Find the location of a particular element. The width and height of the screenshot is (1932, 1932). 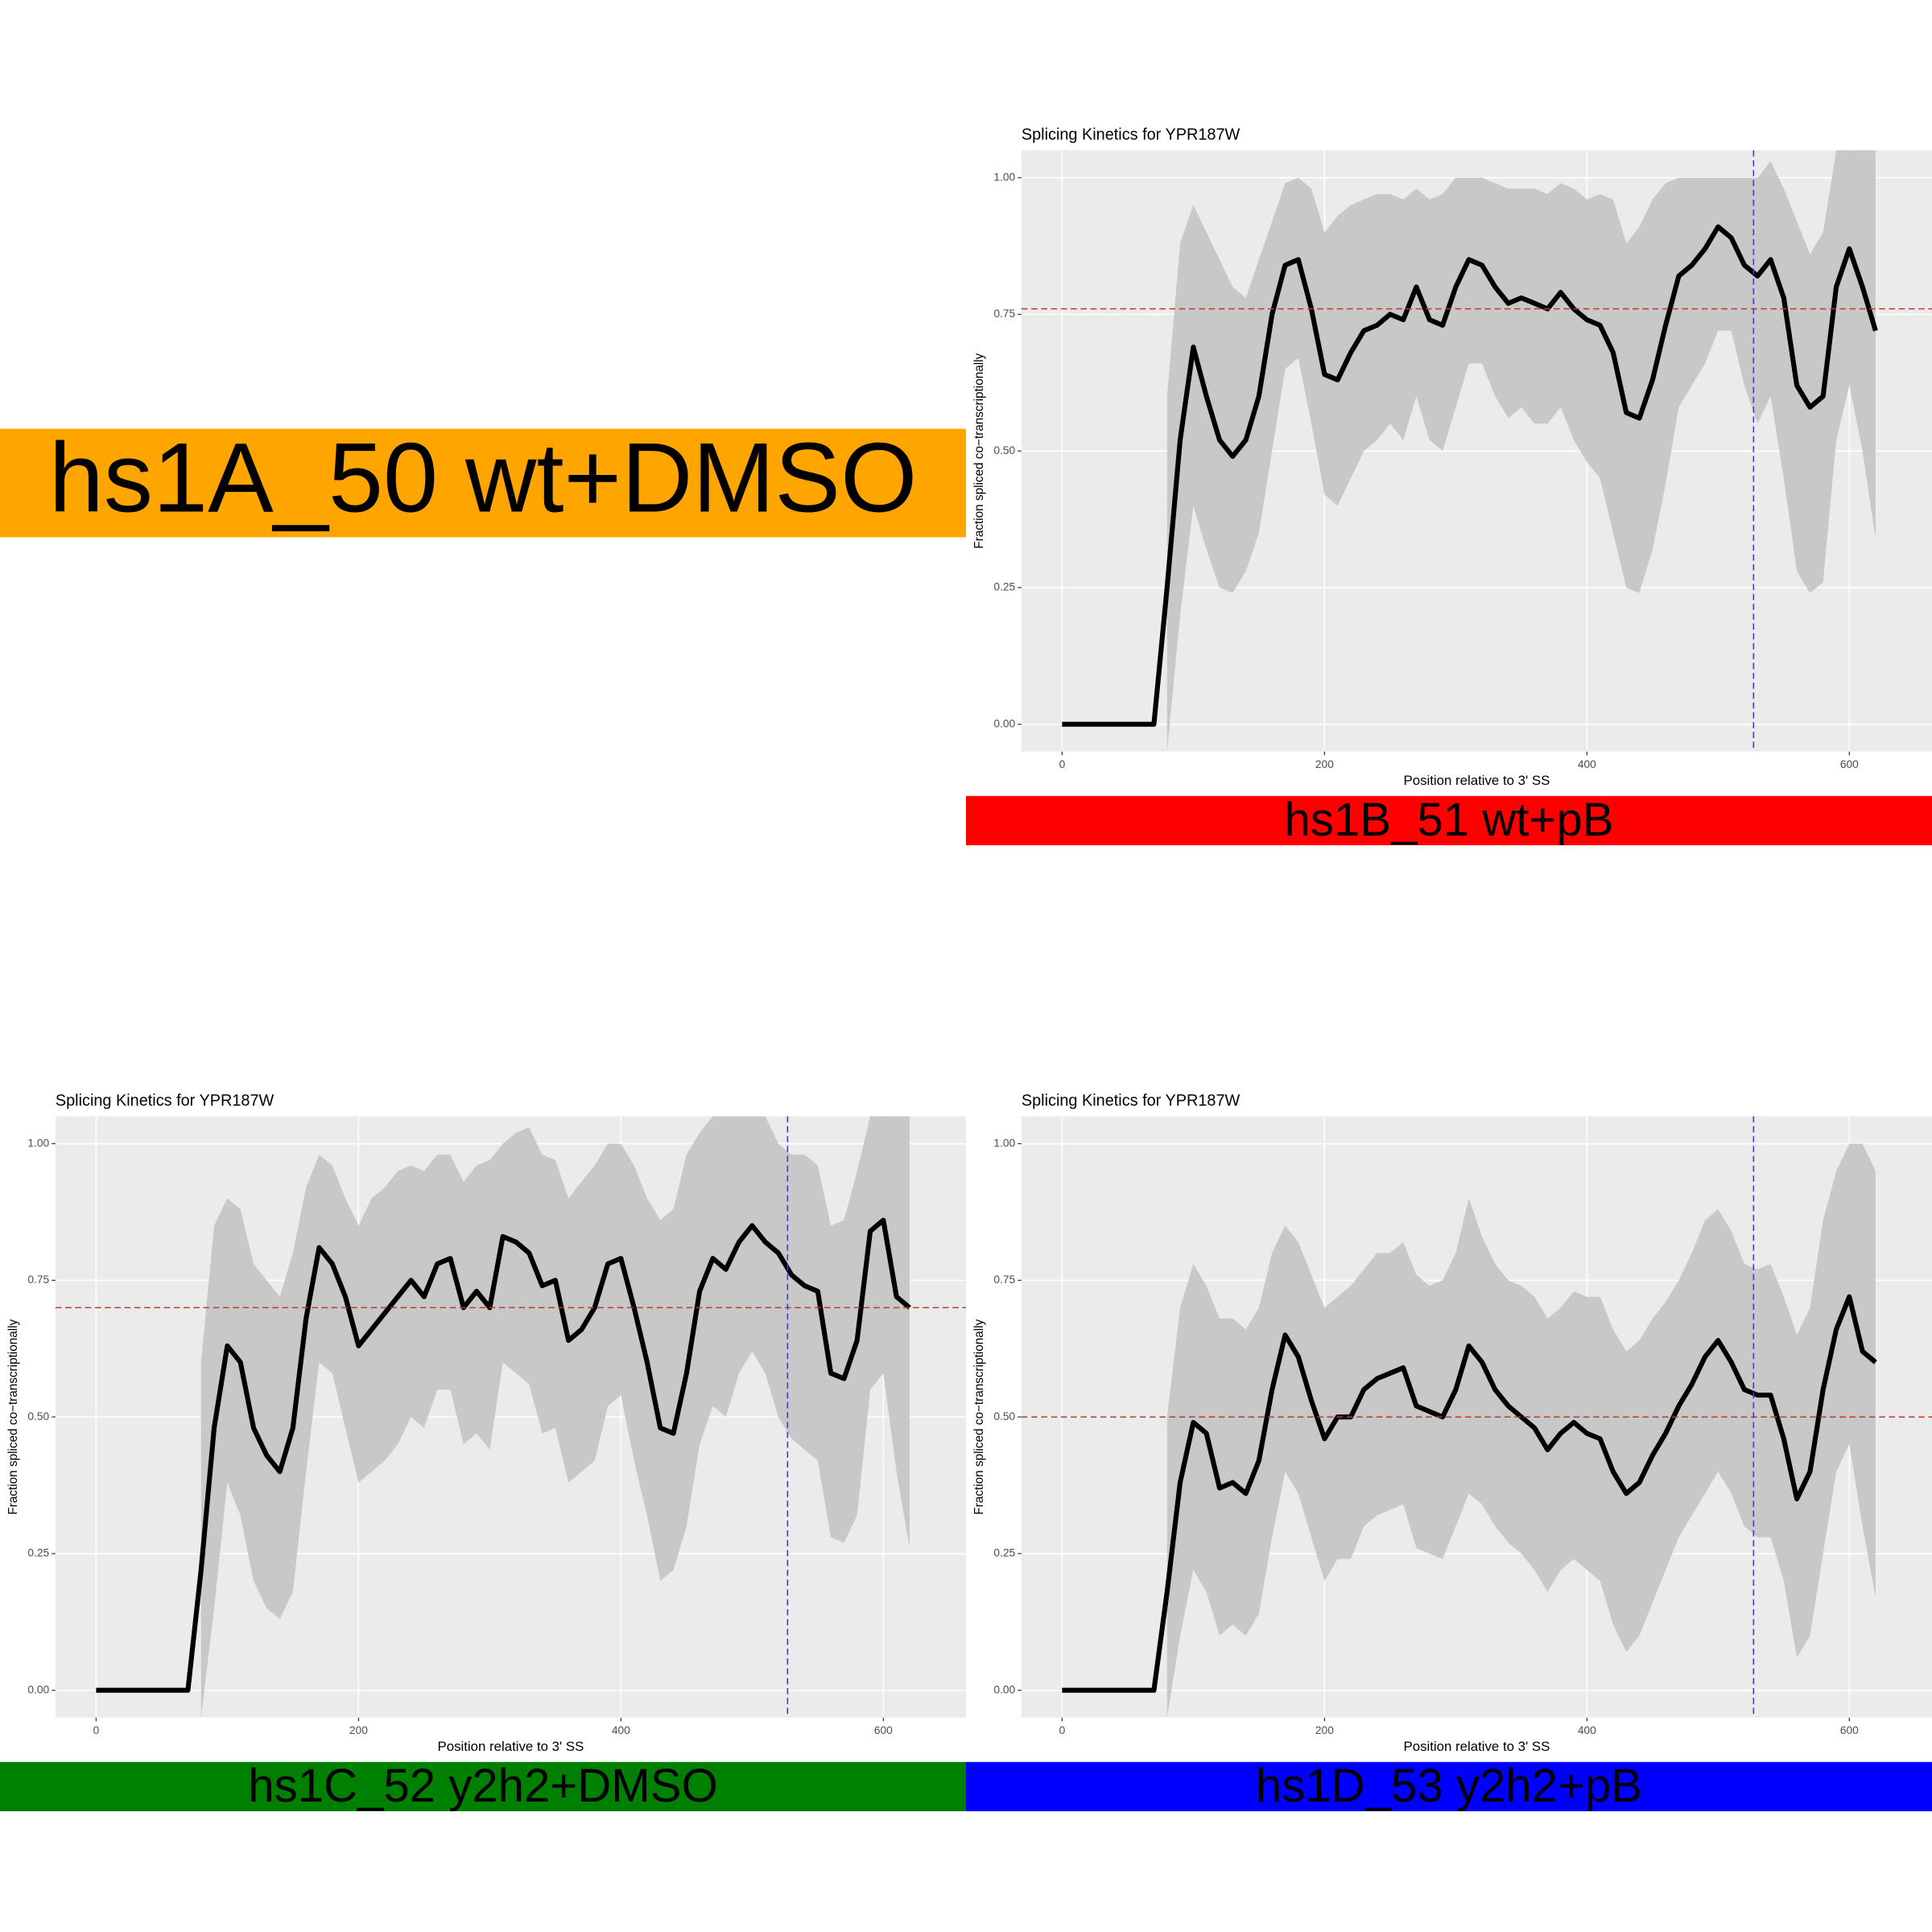

panel-label: hs1A_50 wt+DMSO is located at coordinates (483, 477).